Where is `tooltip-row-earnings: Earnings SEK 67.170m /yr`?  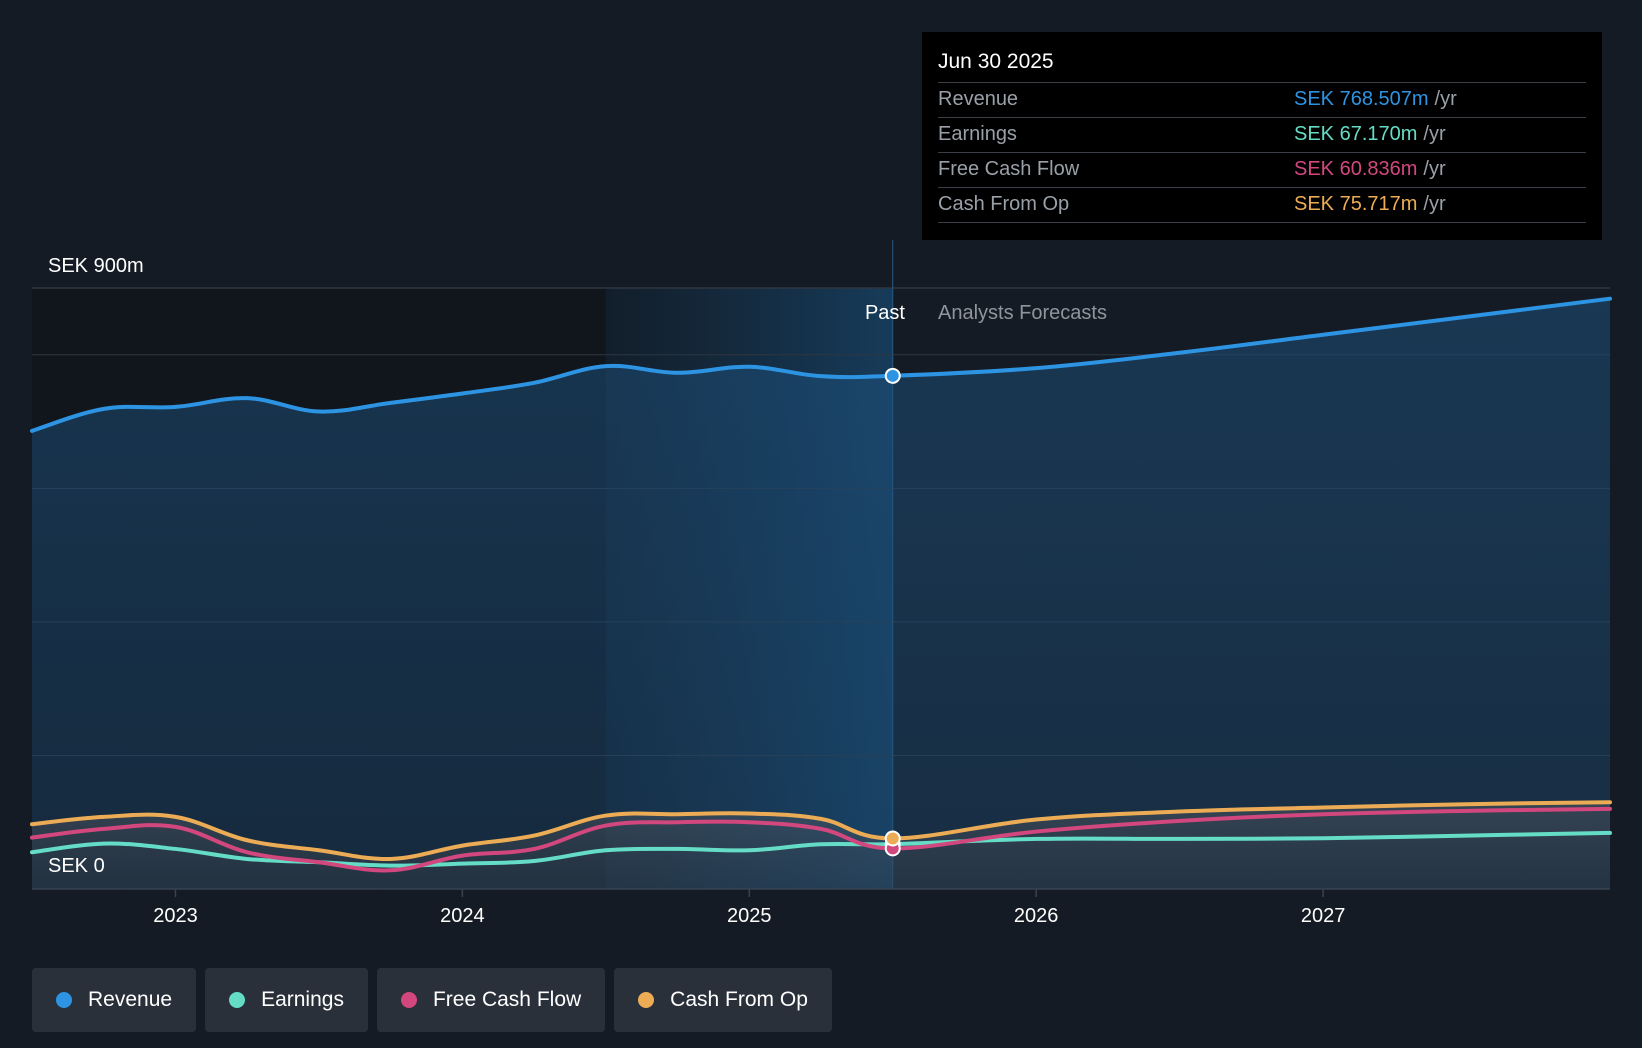 tooltip-row-earnings: Earnings SEK 67.170m /yr is located at coordinates (1262, 135).